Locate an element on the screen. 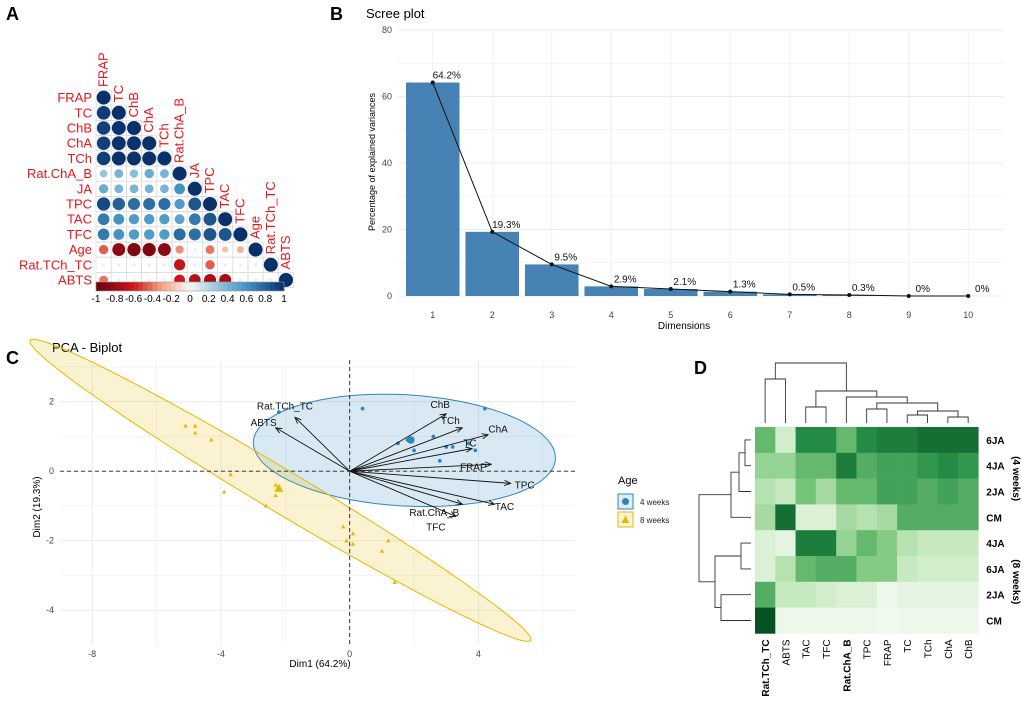 The image size is (1021, 711). scree-data-label: 2.9% is located at coordinates (625, 279).